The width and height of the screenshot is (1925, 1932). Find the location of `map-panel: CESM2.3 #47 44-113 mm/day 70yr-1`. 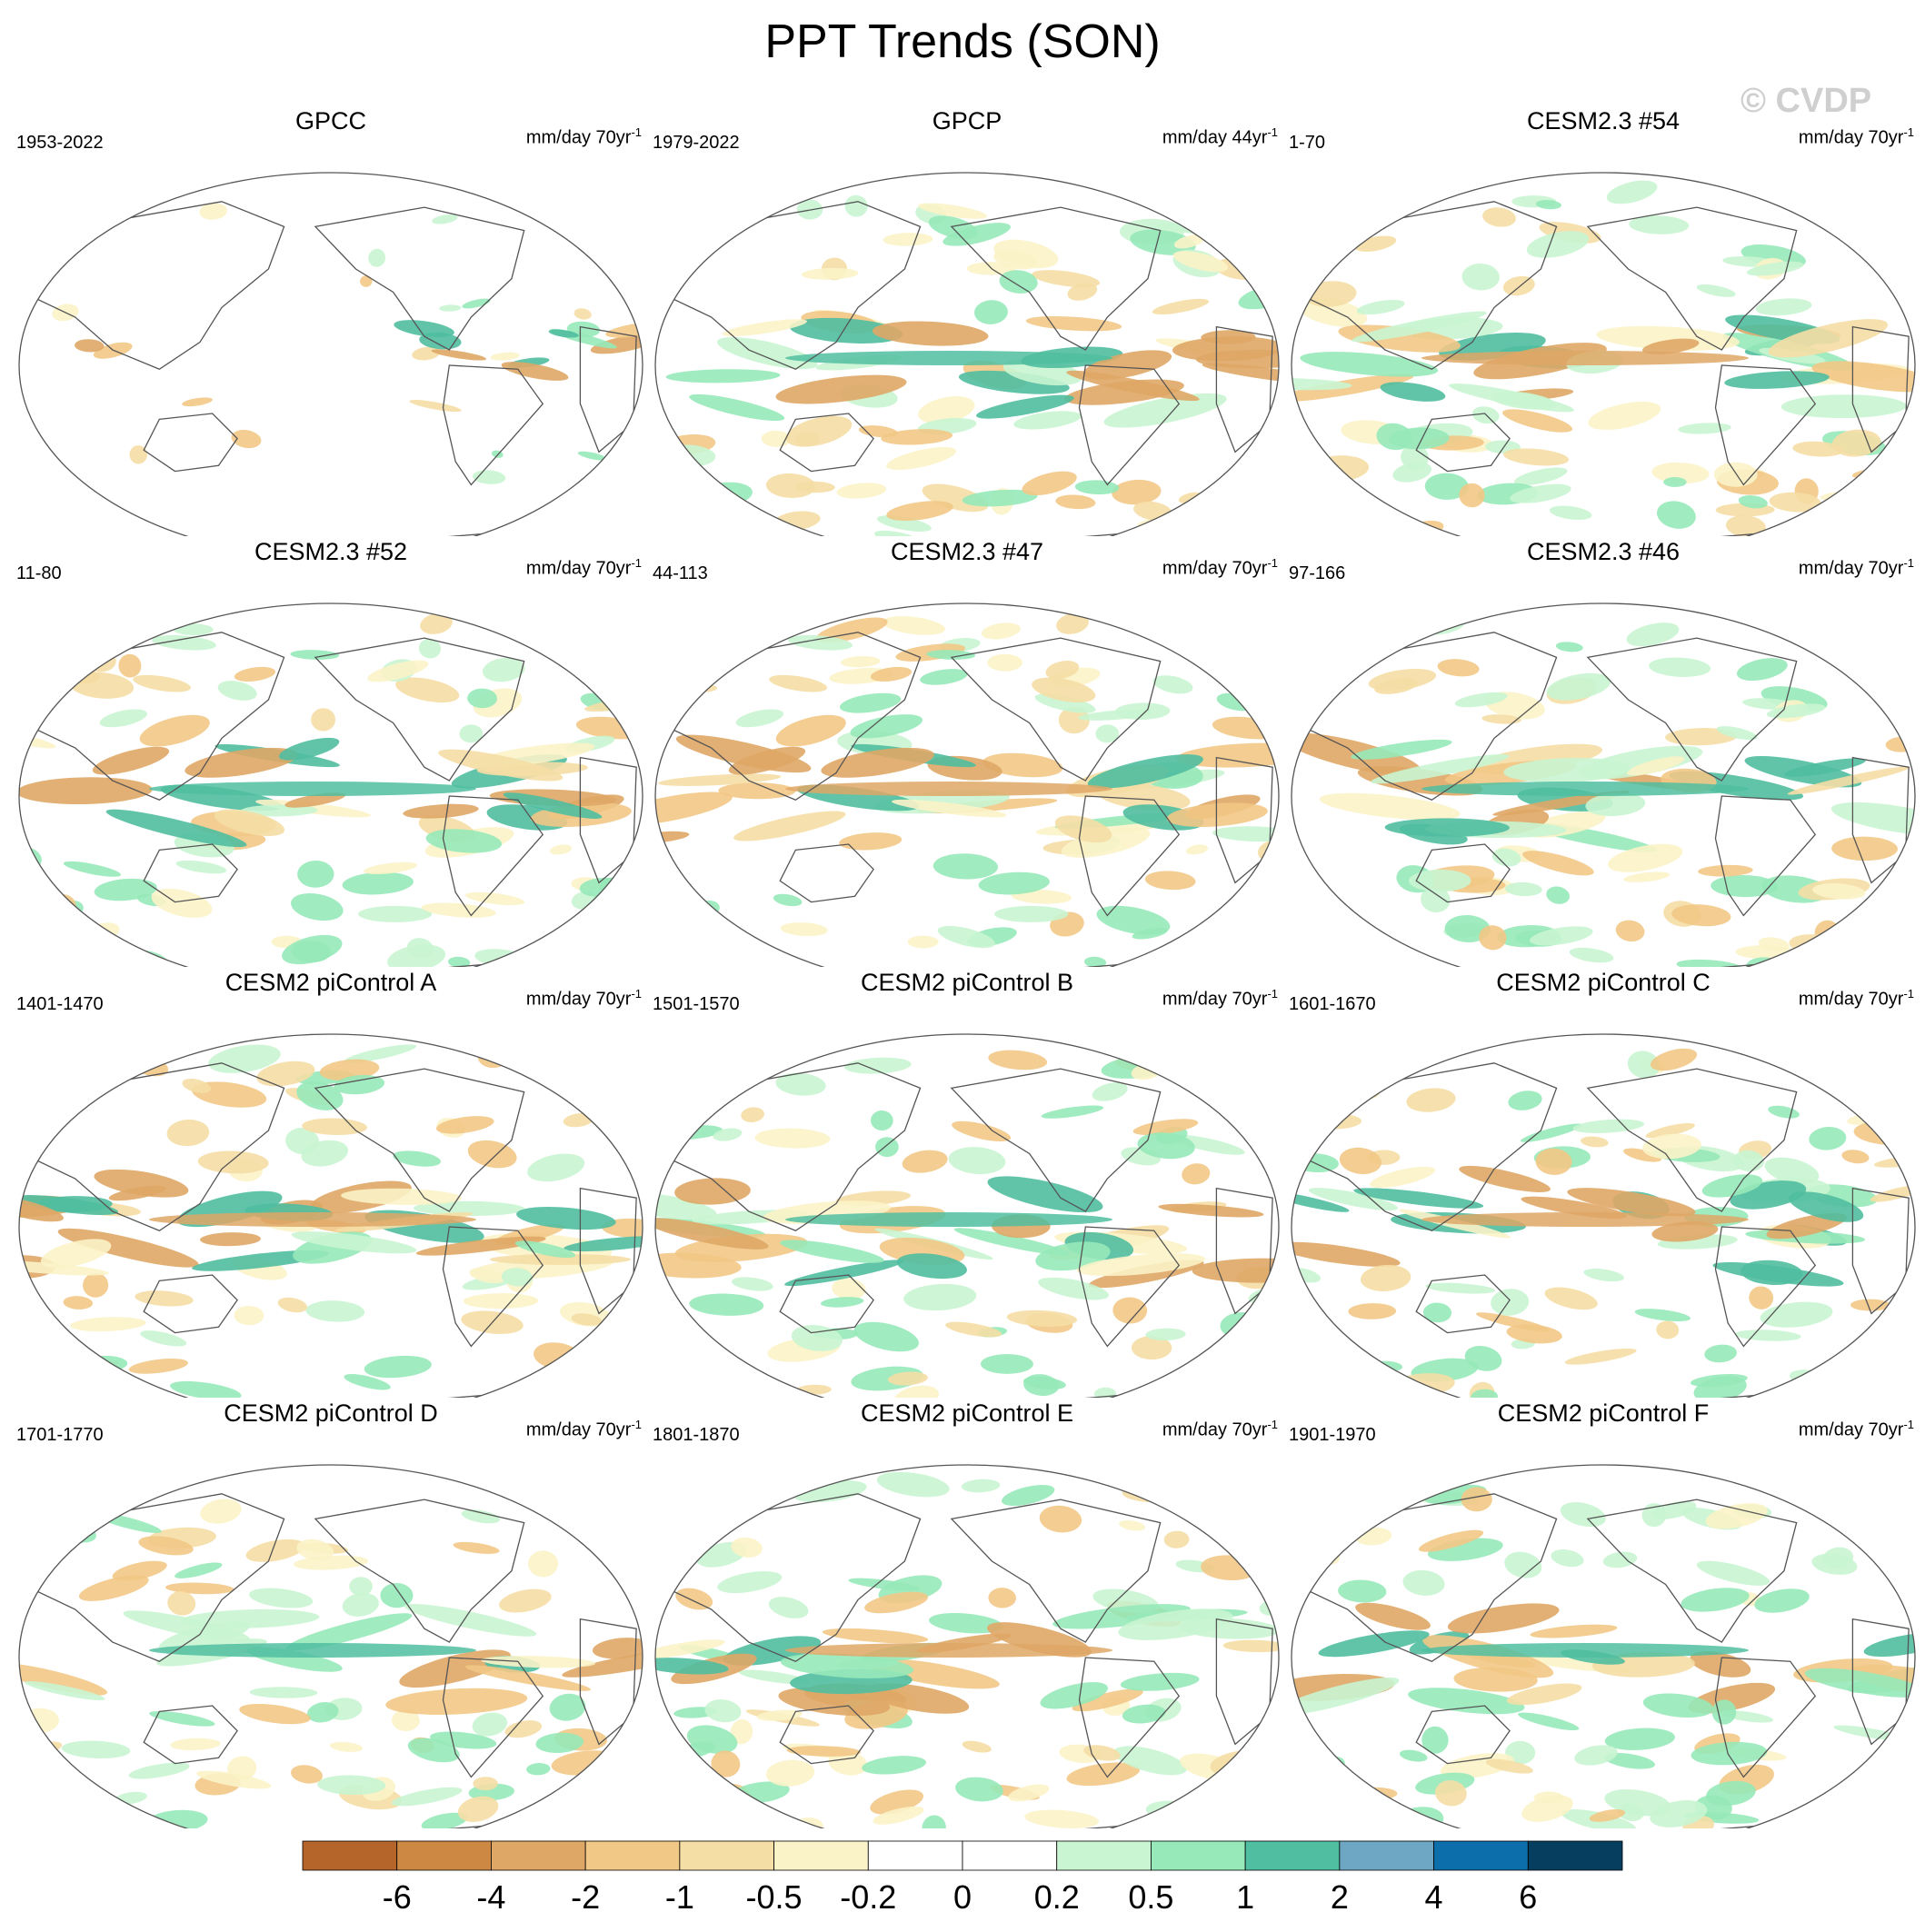

map-panel: CESM2.3 #47 44-113 mm/day 70yr-1 is located at coordinates (967, 752).